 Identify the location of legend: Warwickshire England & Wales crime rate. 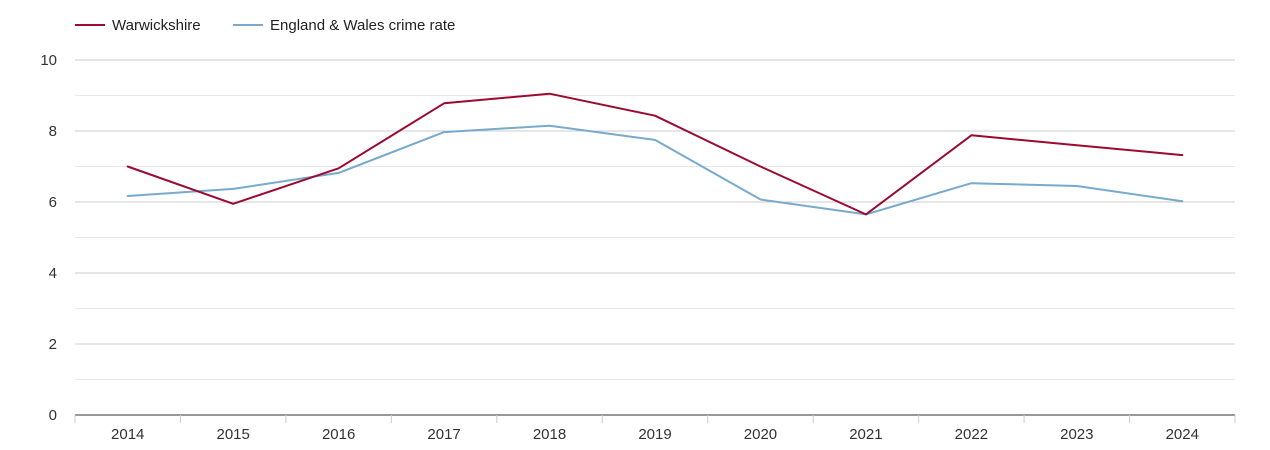
(265, 25).